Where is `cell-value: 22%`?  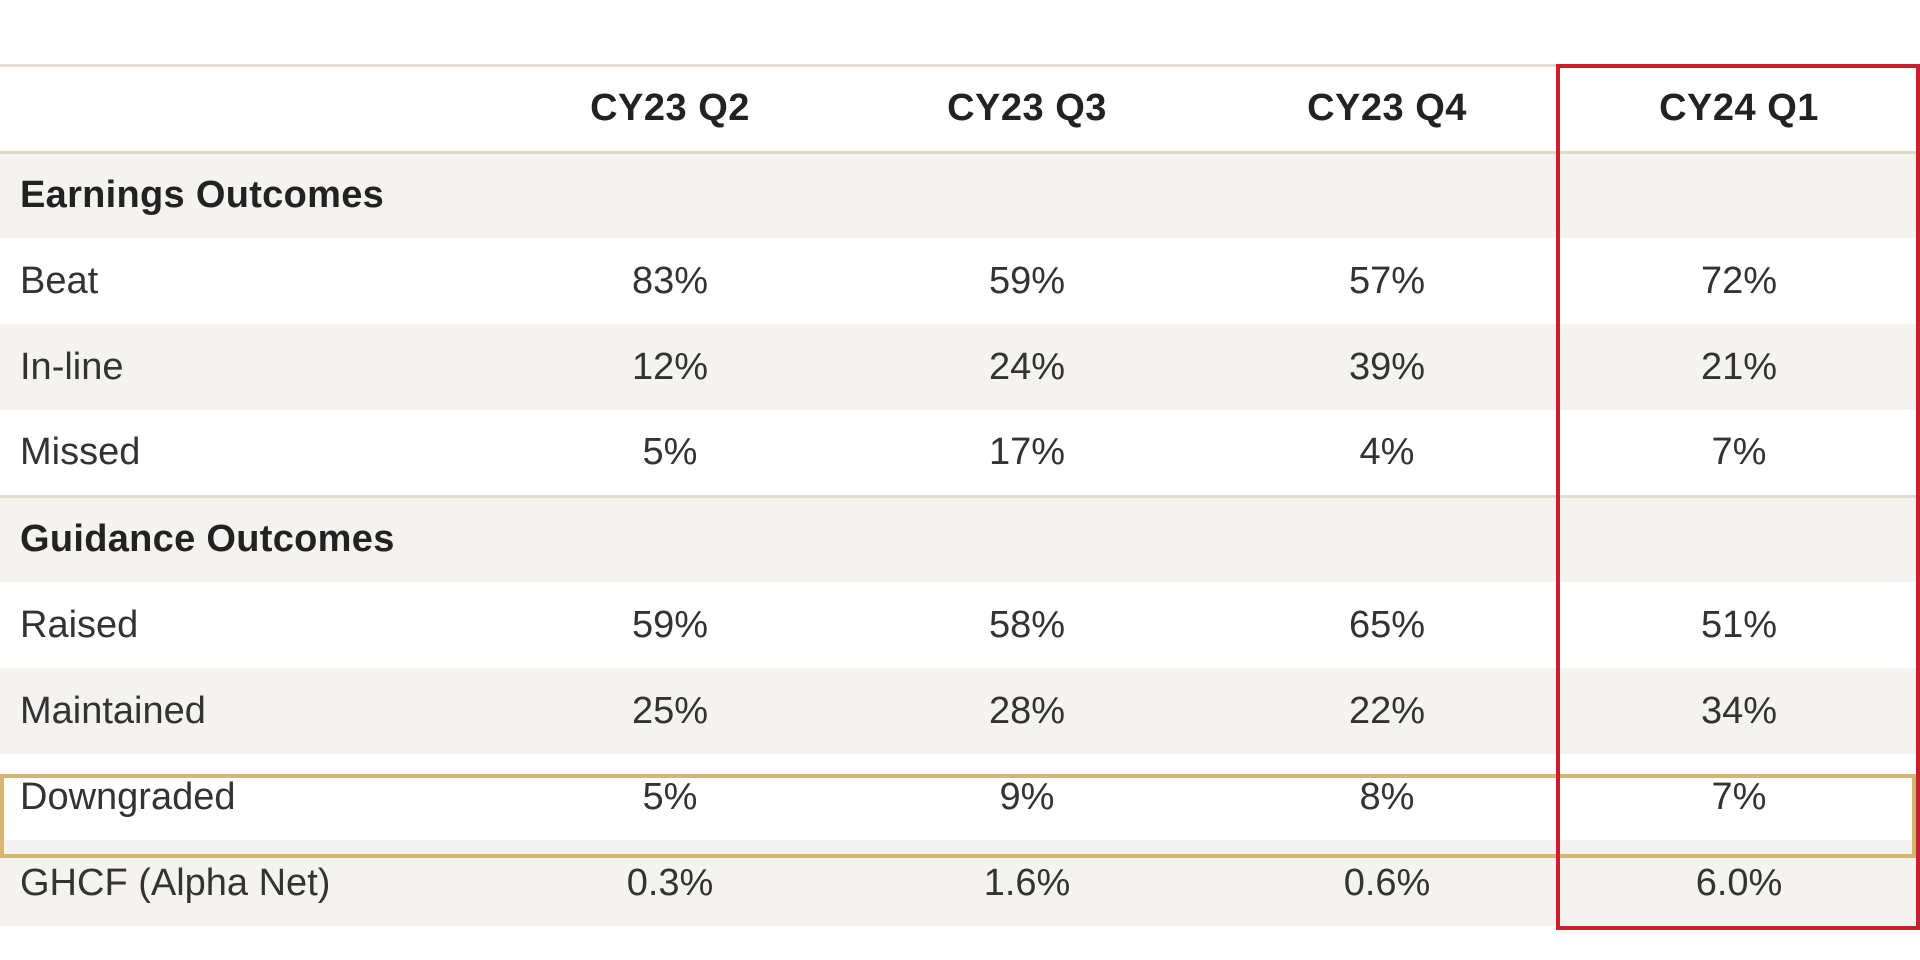
cell-value: 22% is located at coordinates (1387, 710).